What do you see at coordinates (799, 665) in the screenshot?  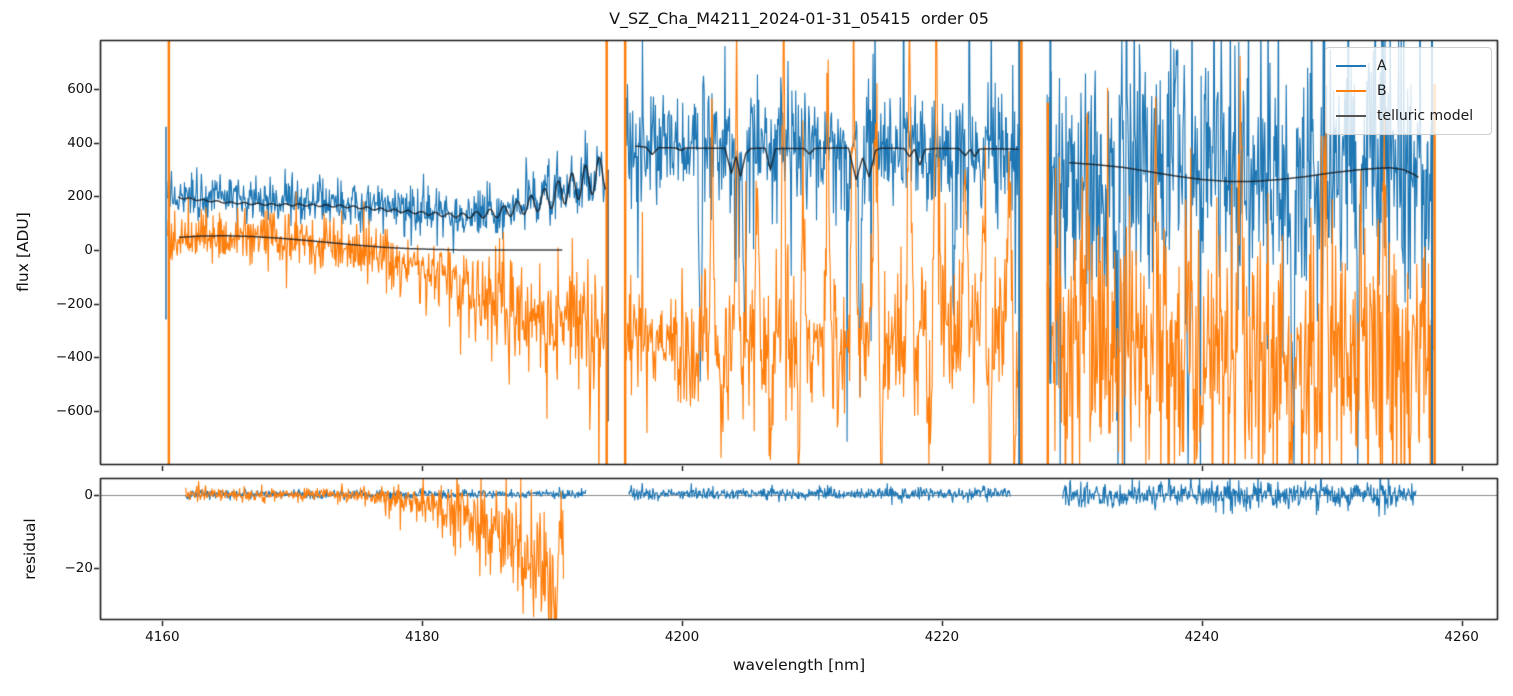 I see `wavelength-axis-label: wavelength [nm]` at bounding box center [799, 665].